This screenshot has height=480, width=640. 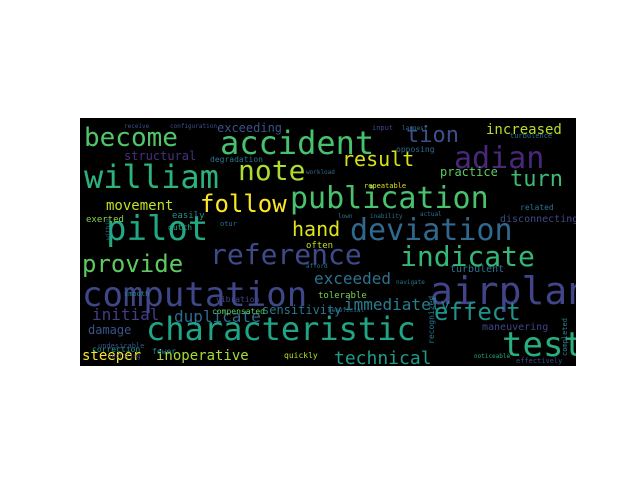 I want to click on word-characteristic: characteristic, so click(x=281, y=329).